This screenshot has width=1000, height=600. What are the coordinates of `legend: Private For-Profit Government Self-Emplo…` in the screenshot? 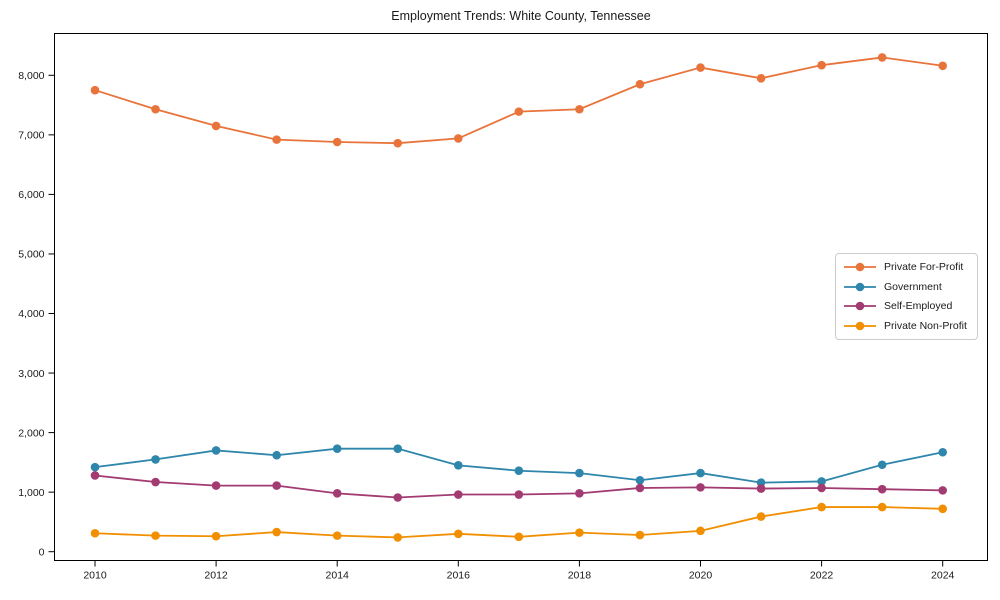 It's located at (906, 296).